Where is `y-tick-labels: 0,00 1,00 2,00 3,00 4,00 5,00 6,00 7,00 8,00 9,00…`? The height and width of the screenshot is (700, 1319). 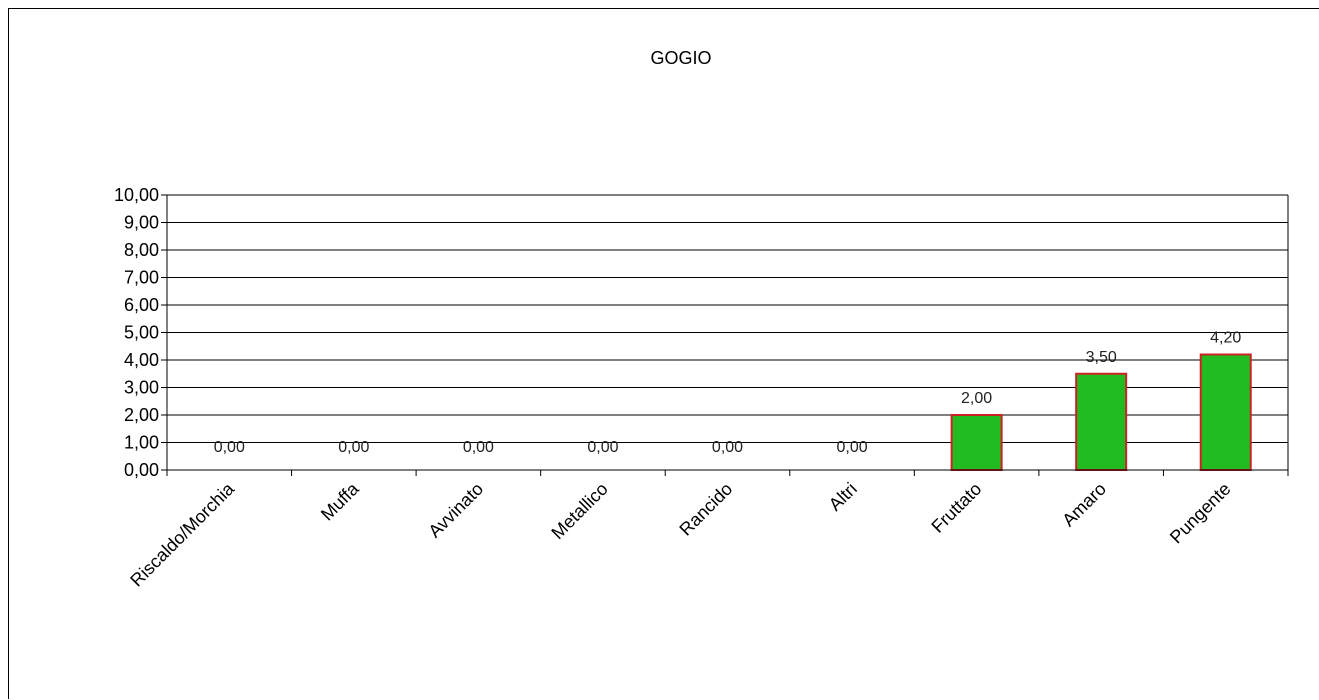 y-tick-labels: 0,00 1,00 2,00 3,00 4,00 5,00 6,00 7,00 8,00 9,00… is located at coordinates (136, 332).